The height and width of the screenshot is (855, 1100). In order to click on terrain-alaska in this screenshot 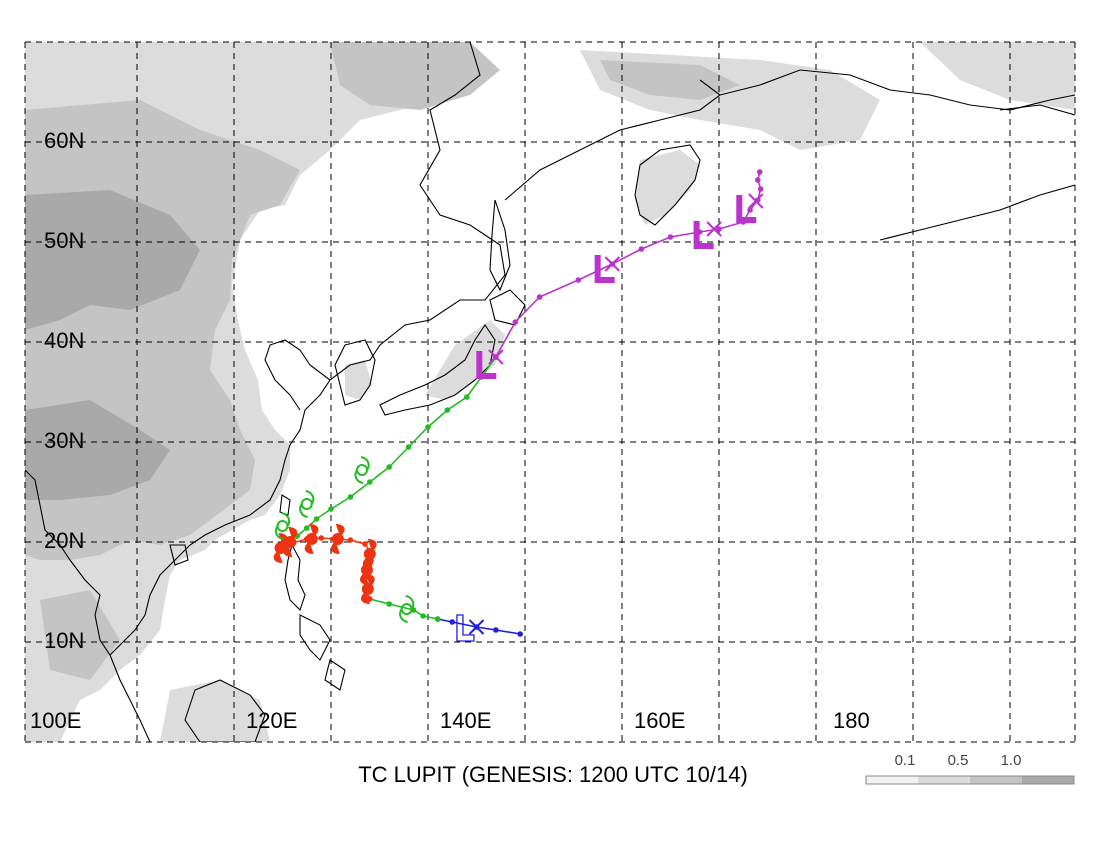, I will do `click(997, 76)`.